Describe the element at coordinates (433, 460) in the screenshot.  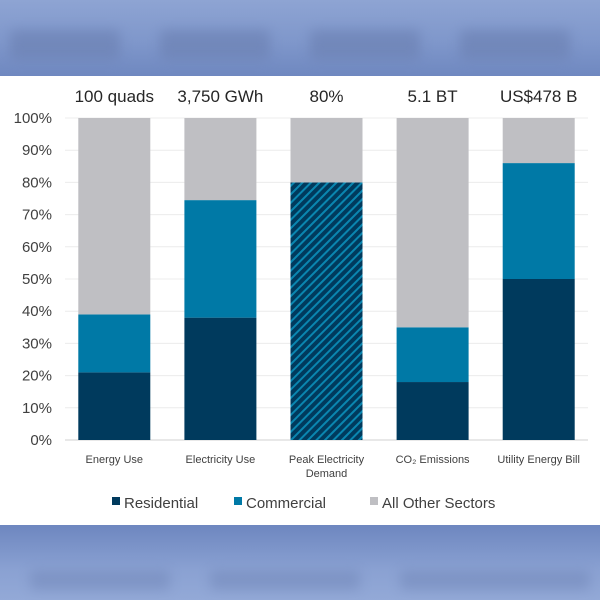
I see `x-tick-label: CO₂ Emissions` at that location.